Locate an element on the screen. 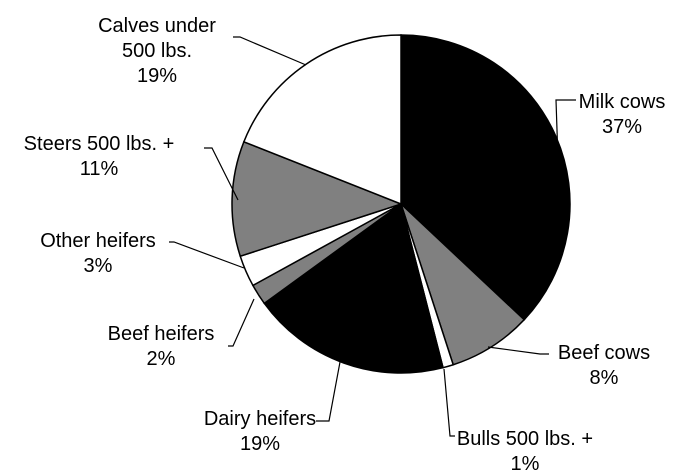  slice-label-line: 2% is located at coordinates (161, 359).